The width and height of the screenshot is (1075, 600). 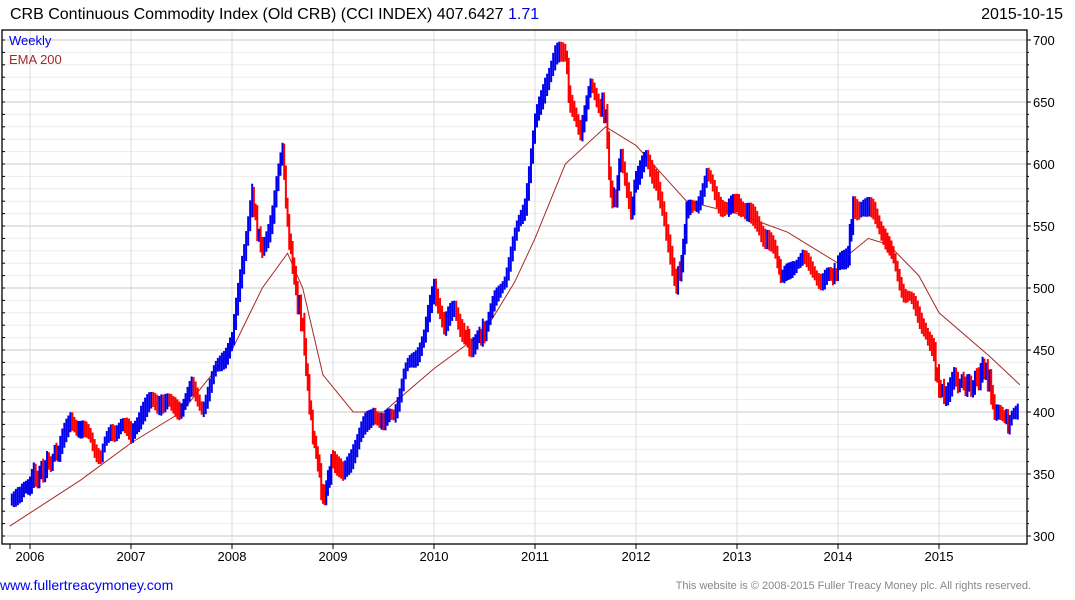 I want to click on x-tick-label: 2012, so click(x=636, y=556).